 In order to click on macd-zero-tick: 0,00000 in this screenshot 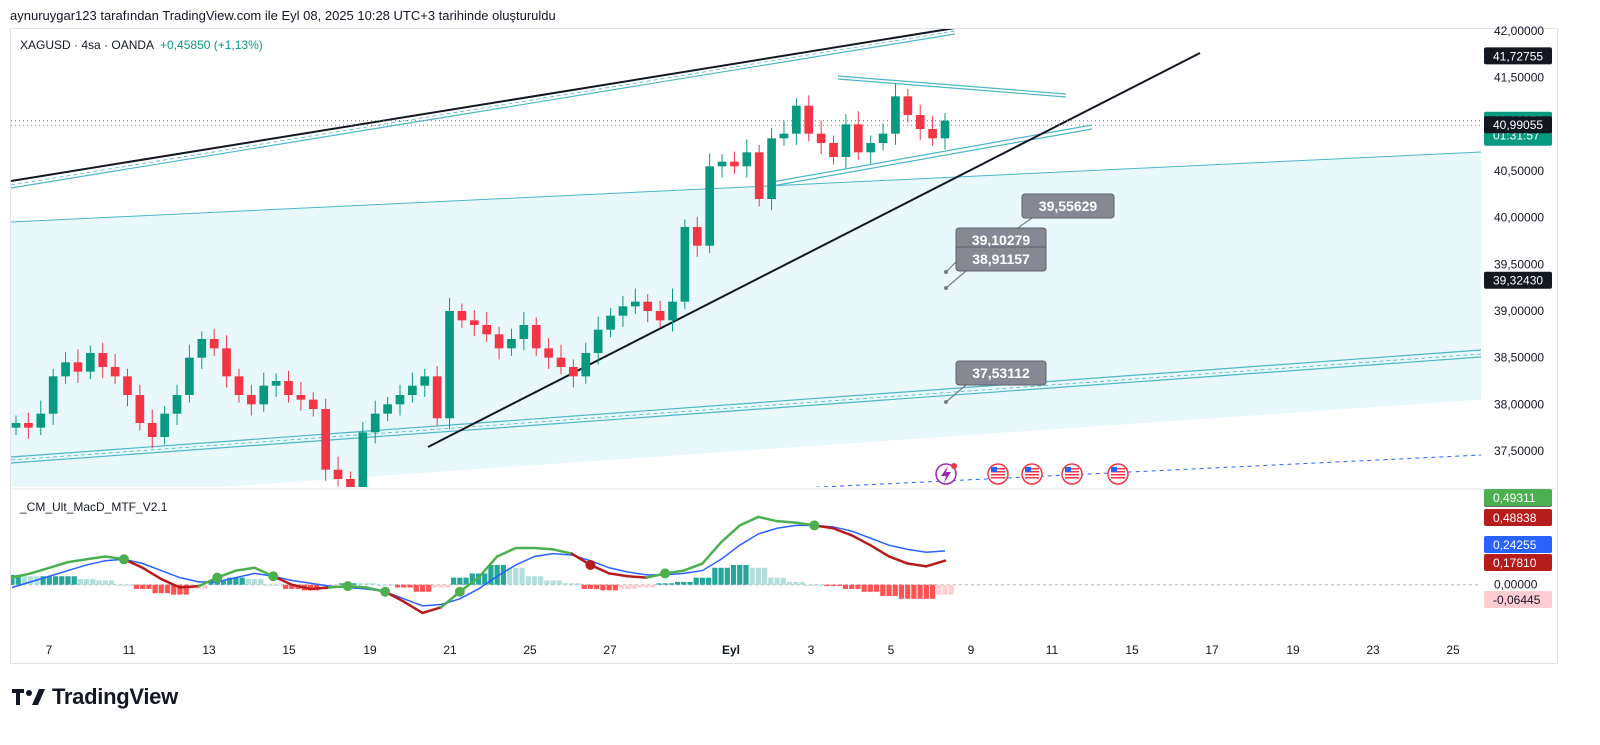, I will do `click(1516, 585)`.